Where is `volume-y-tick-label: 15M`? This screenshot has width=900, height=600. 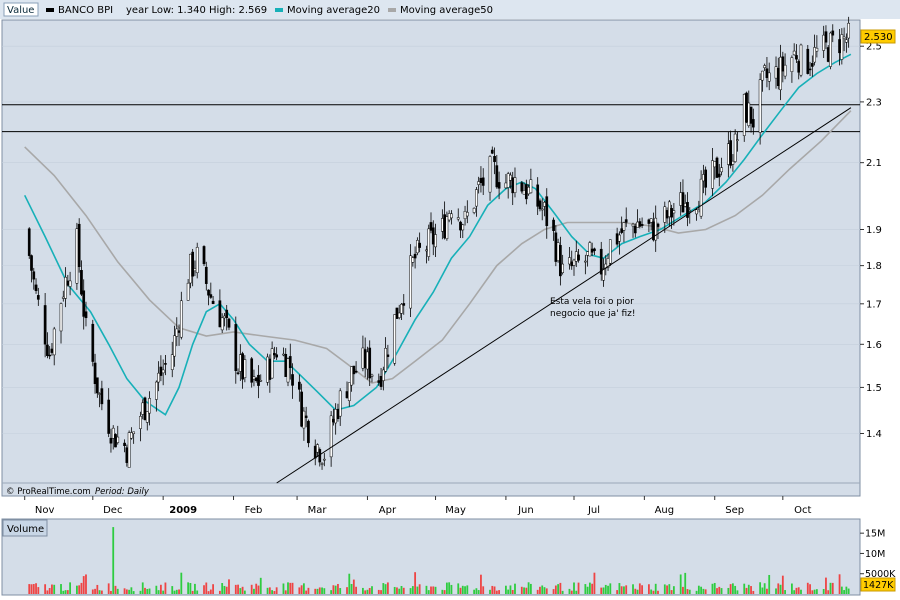 volume-y-tick-label: 15M is located at coordinates (875, 534).